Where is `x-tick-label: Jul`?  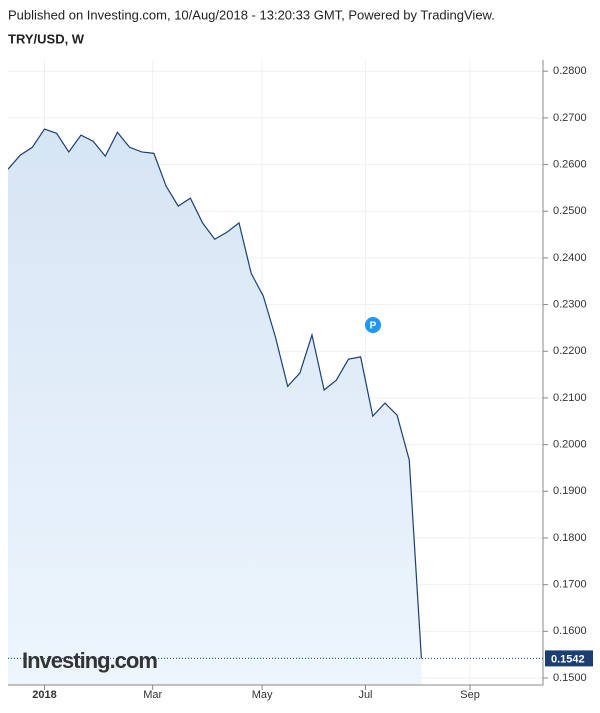 x-tick-label: Jul is located at coordinates (365, 695).